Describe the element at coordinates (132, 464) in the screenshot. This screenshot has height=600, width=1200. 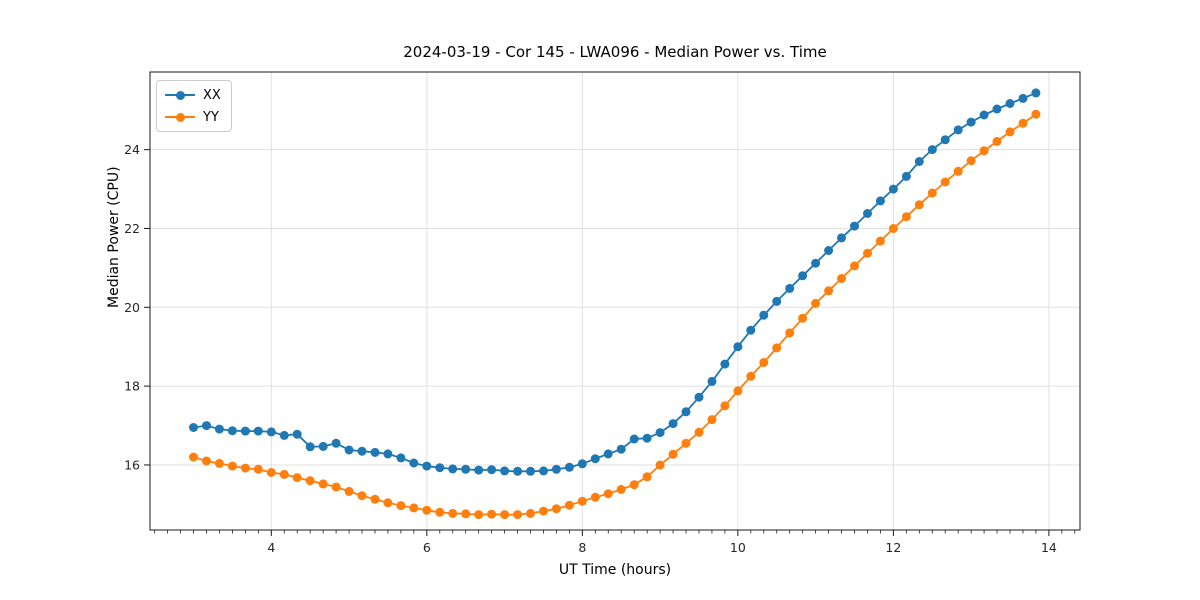
I see `y-tick-label: 16` at that location.